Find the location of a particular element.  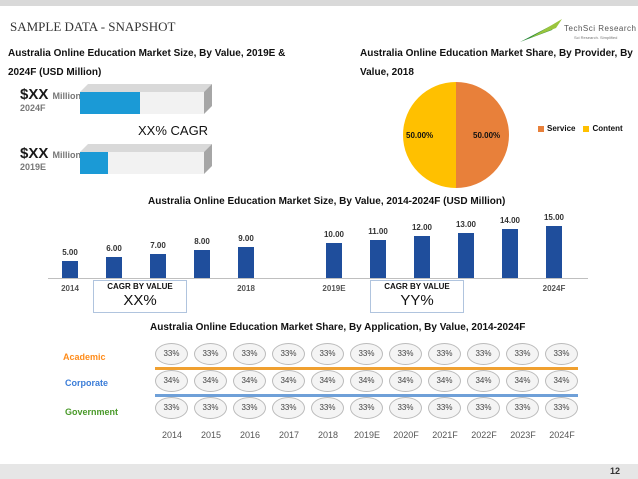

size-2019-year: 2019E is located at coordinates (33, 167).